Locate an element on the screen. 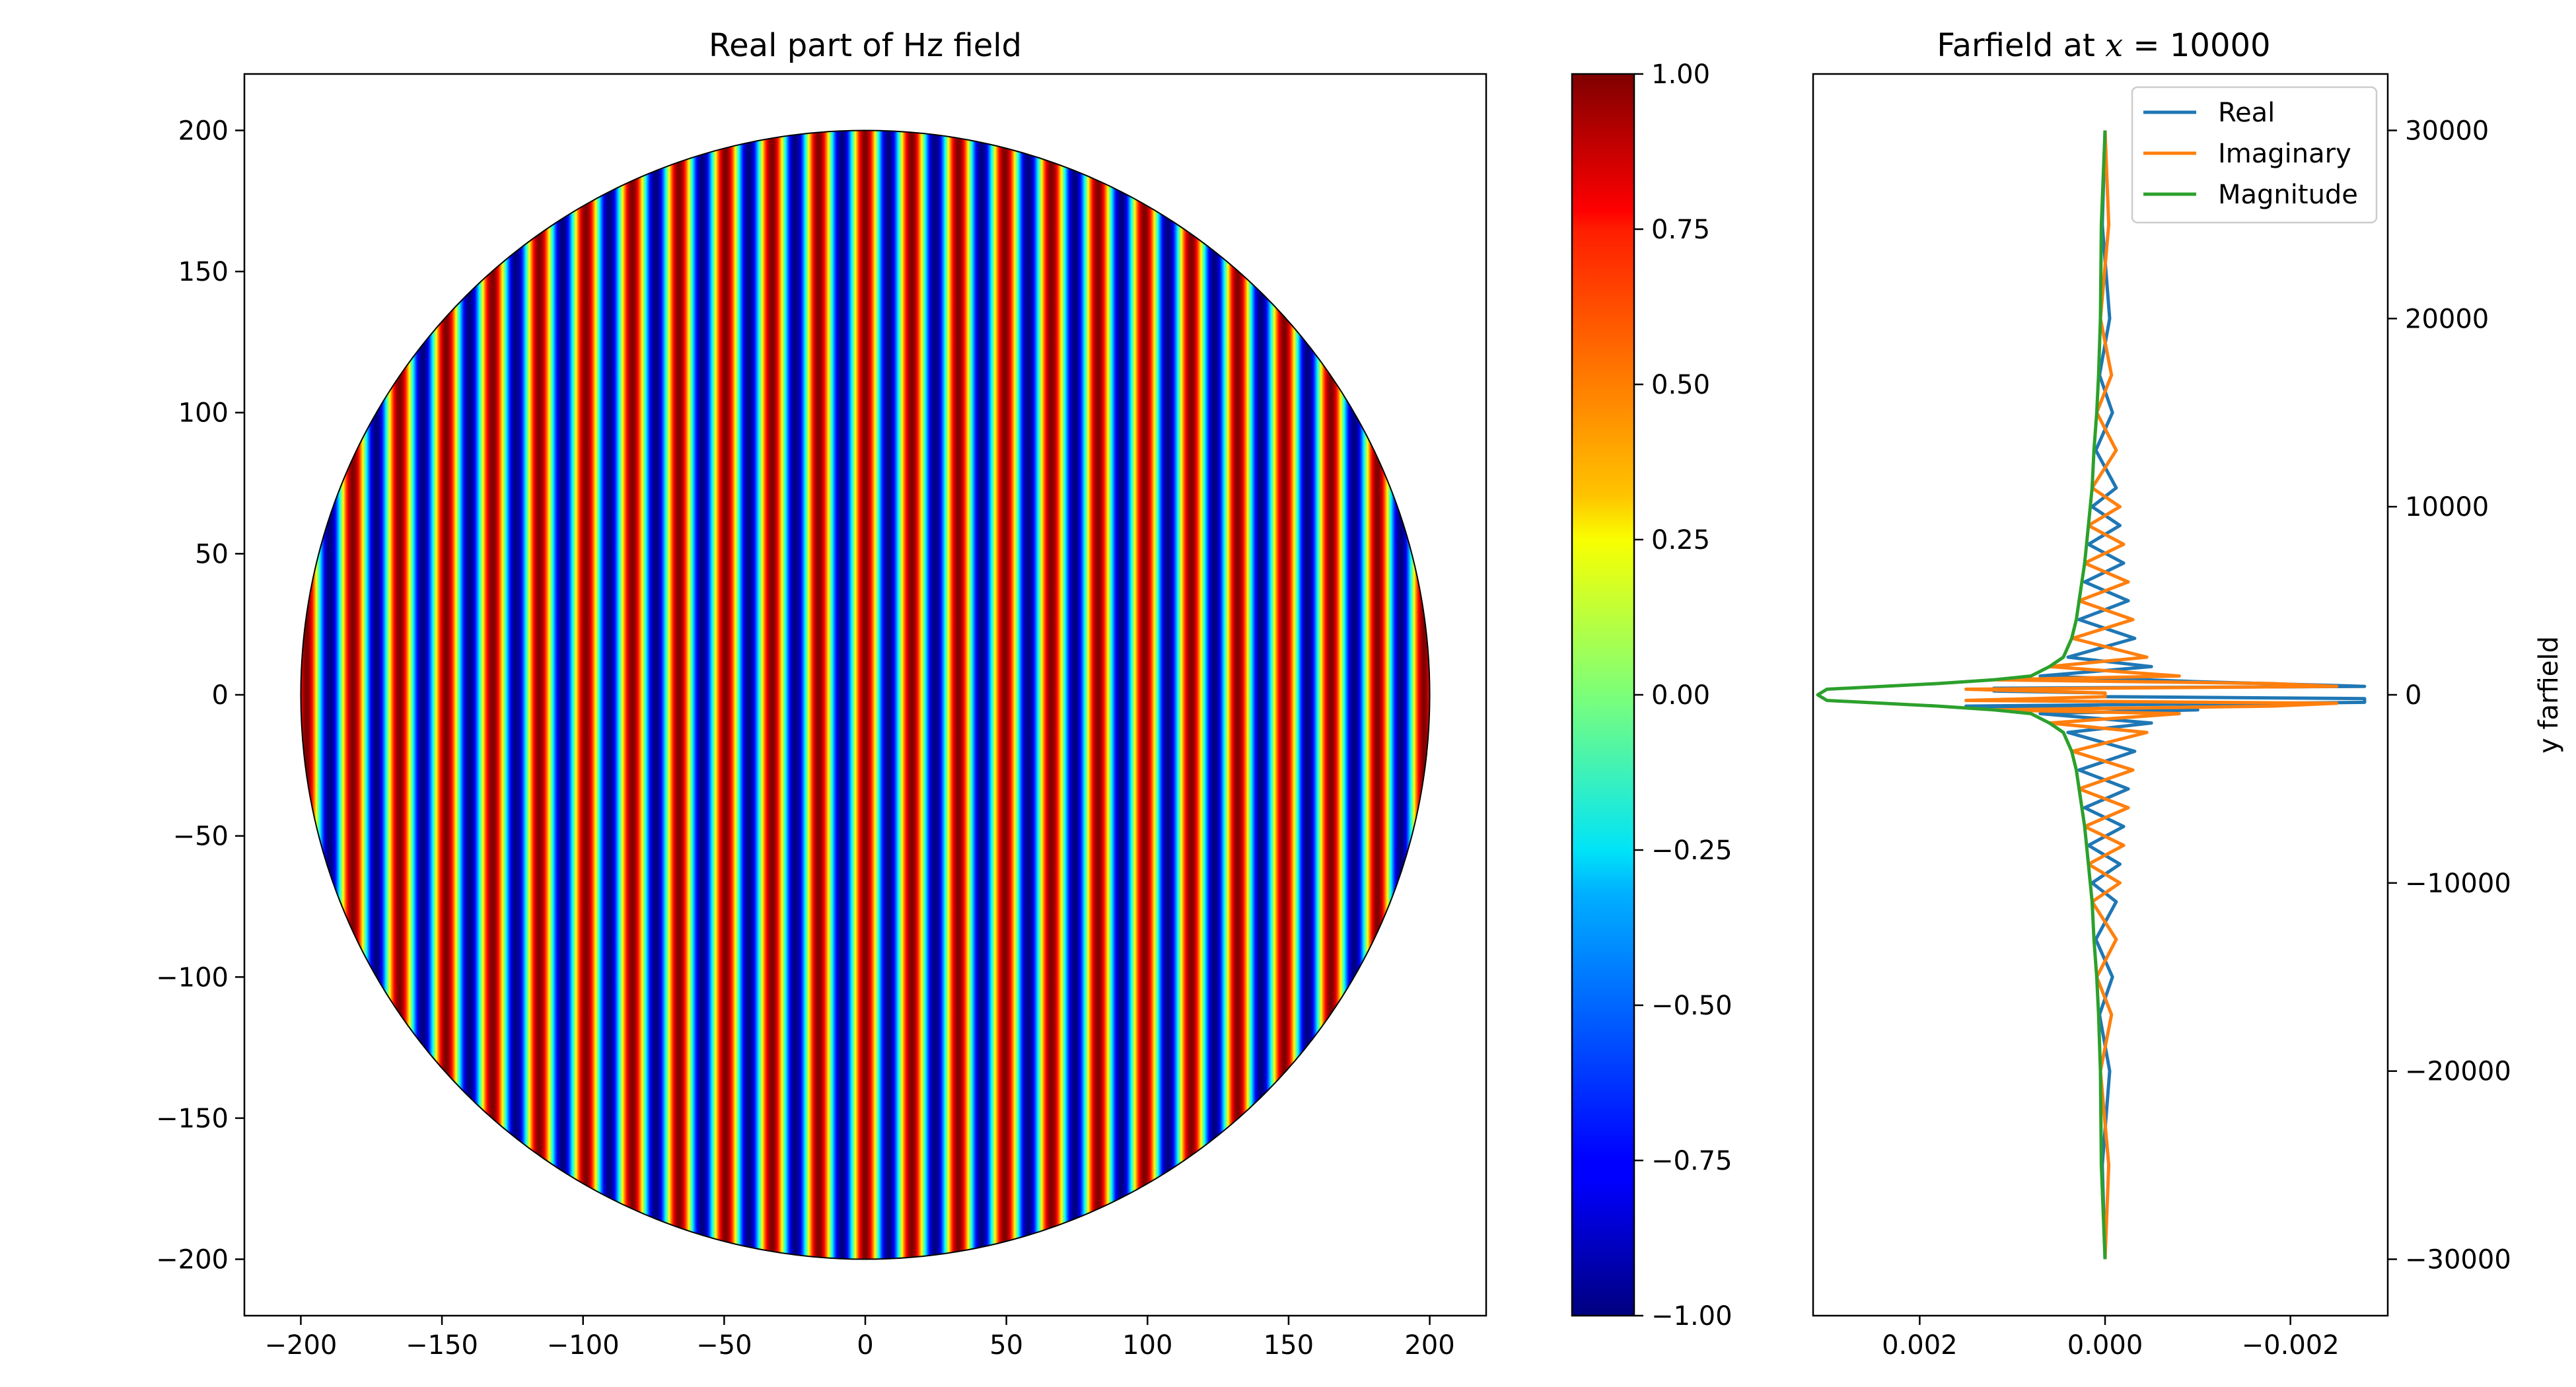  legend-label-real: Real is located at coordinates (2246, 113).